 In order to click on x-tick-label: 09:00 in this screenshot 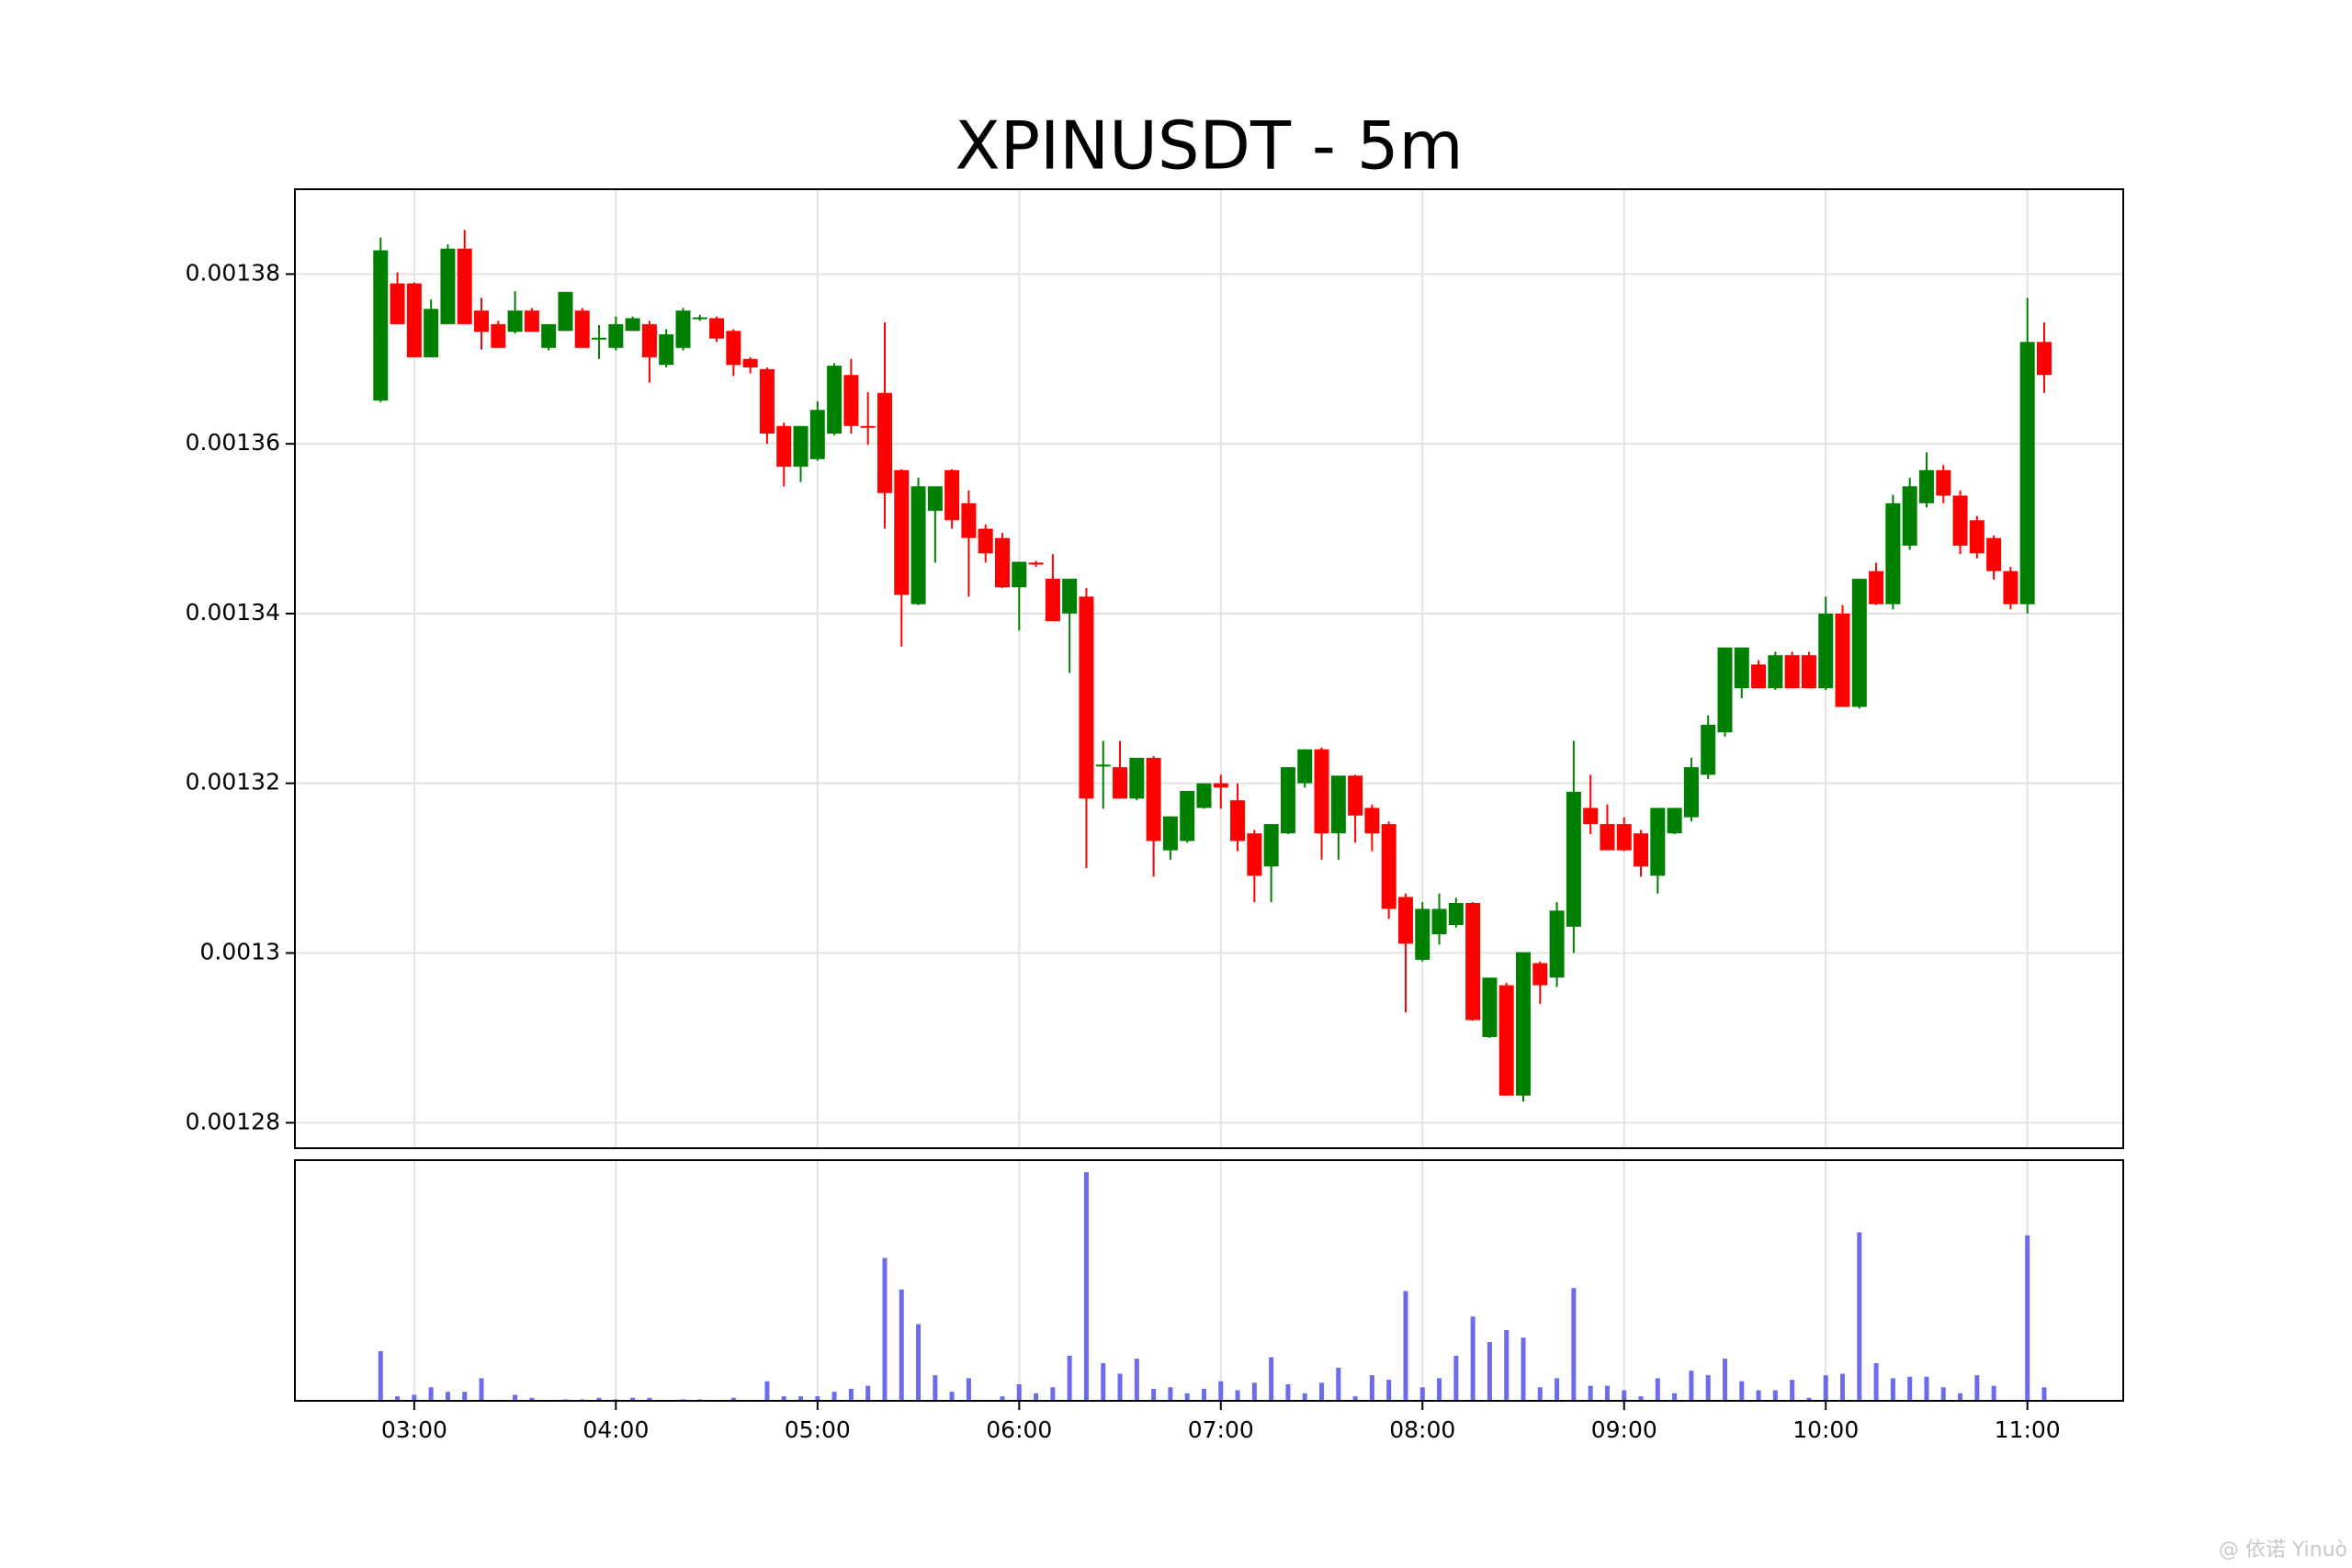, I will do `click(1624, 1429)`.